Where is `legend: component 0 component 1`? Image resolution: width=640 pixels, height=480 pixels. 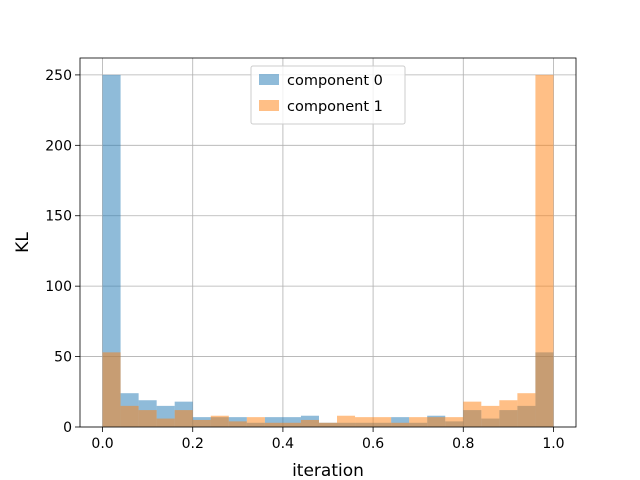
legend: component 0 component 1 is located at coordinates (328, 95).